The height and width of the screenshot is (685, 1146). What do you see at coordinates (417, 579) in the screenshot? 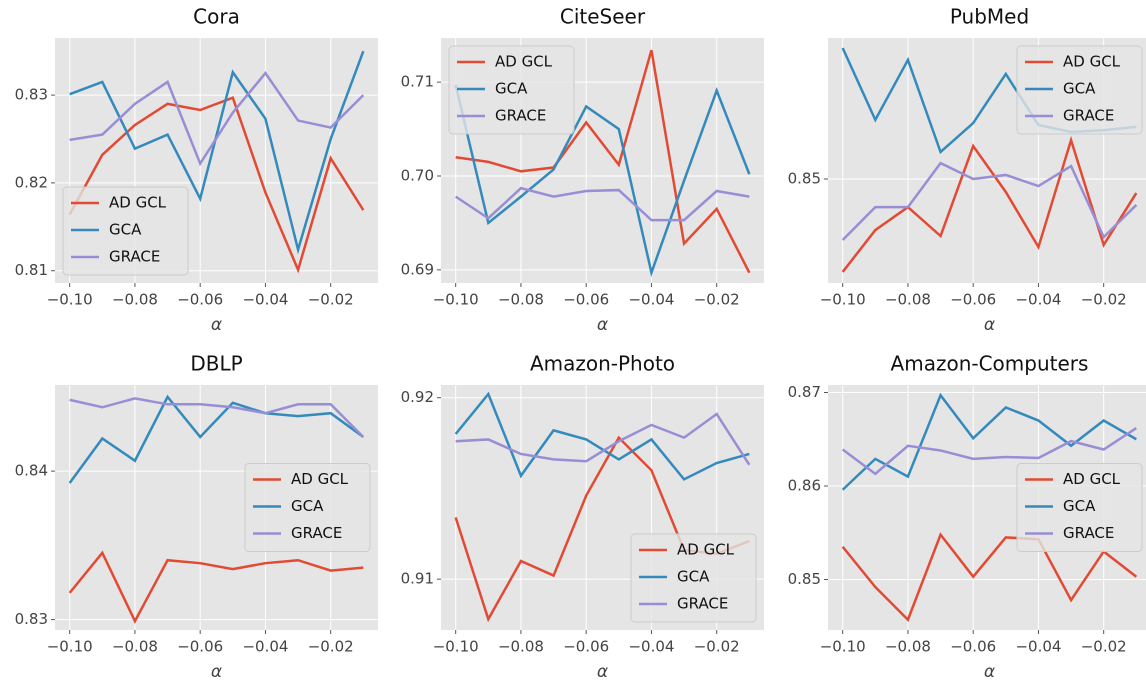
I see `y-tick-label: 0.91` at bounding box center [417, 579].